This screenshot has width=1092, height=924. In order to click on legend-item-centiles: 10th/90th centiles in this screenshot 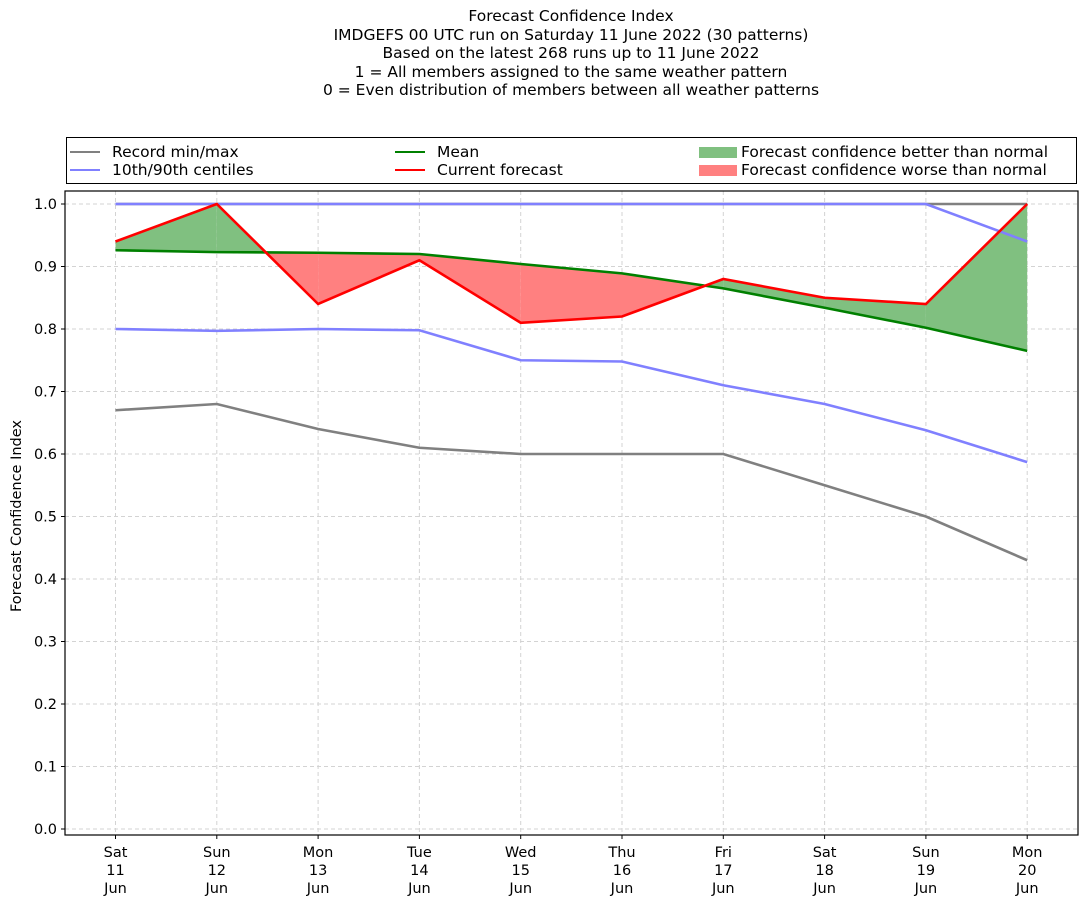, I will do `click(162, 170)`.